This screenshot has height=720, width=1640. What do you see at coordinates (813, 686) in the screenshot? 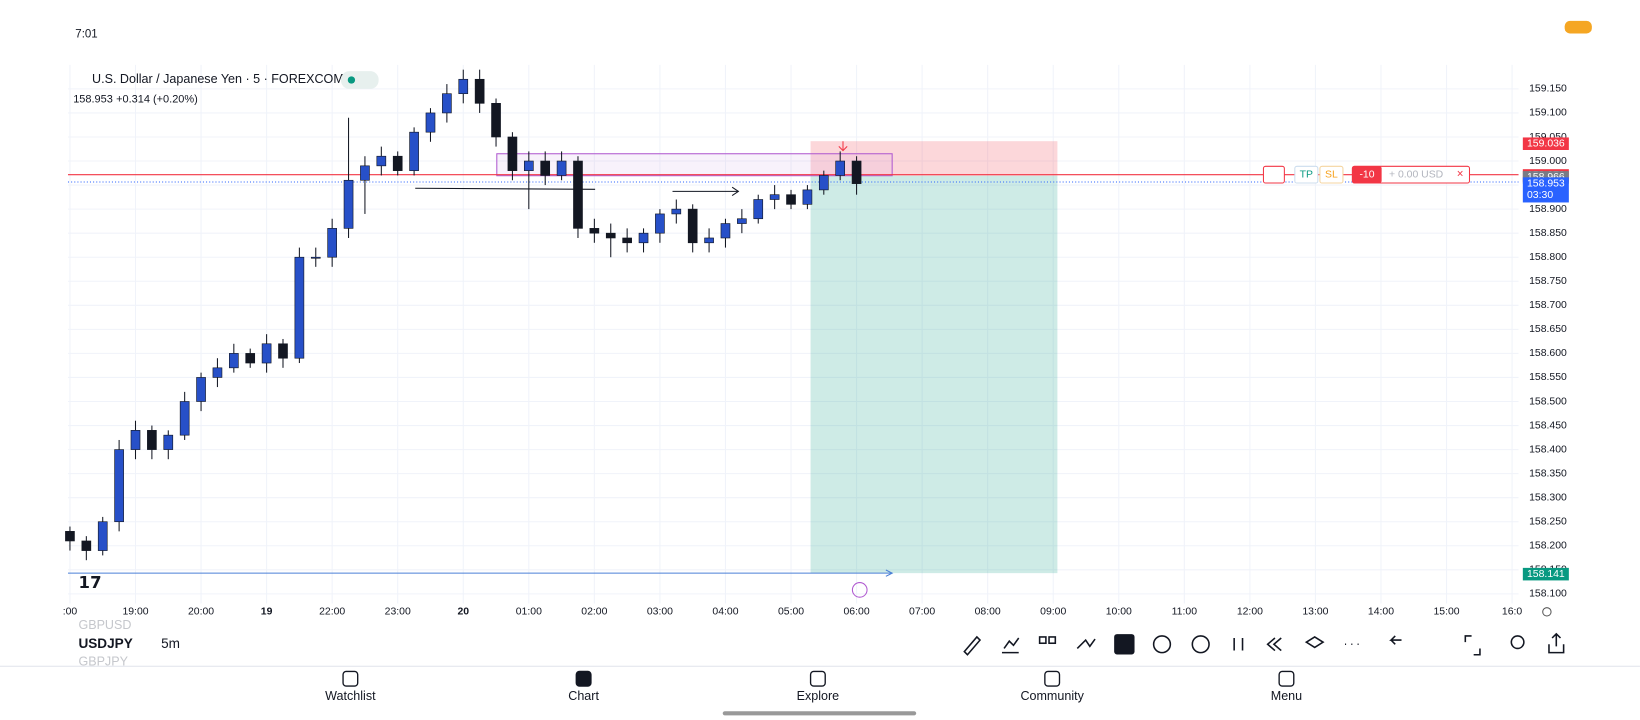
I see `nav-bar: Watchlist Chart Explore Community Menu` at bounding box center [813, 686].